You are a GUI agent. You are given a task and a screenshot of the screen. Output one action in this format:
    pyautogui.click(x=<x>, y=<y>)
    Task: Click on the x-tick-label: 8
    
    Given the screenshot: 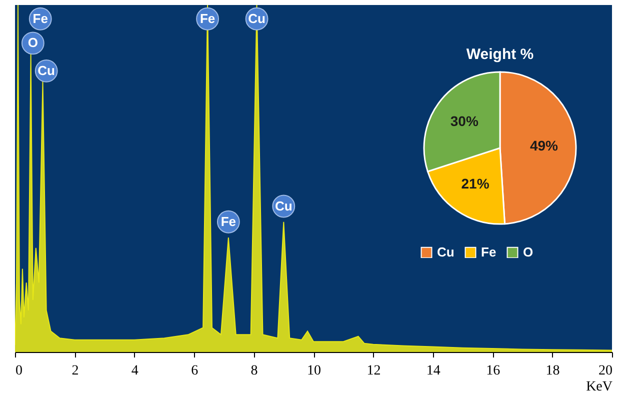 What is the action you would take?
    pyautogui.click(x=254, y=371)
    